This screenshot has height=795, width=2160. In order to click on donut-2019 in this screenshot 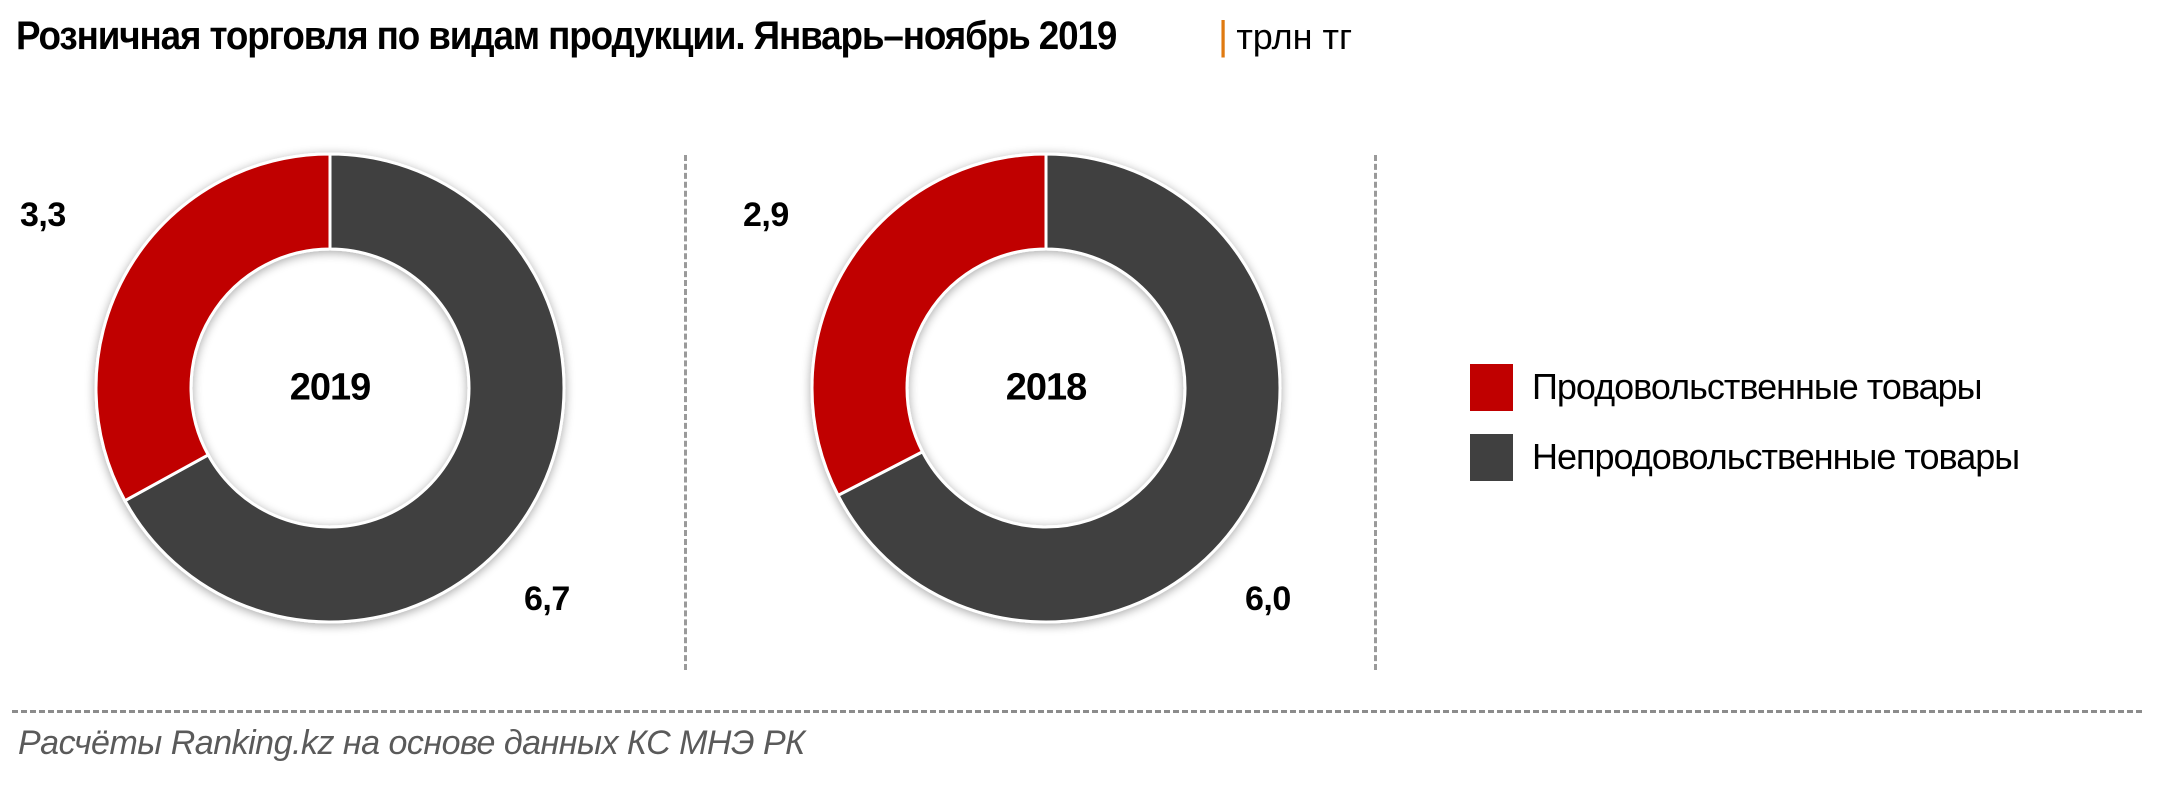, I will do `click(330, 388)`.